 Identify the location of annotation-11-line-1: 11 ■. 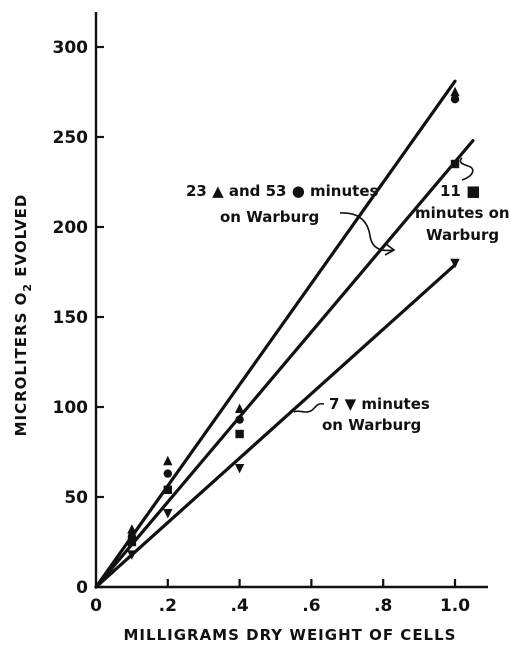
(460, 191).